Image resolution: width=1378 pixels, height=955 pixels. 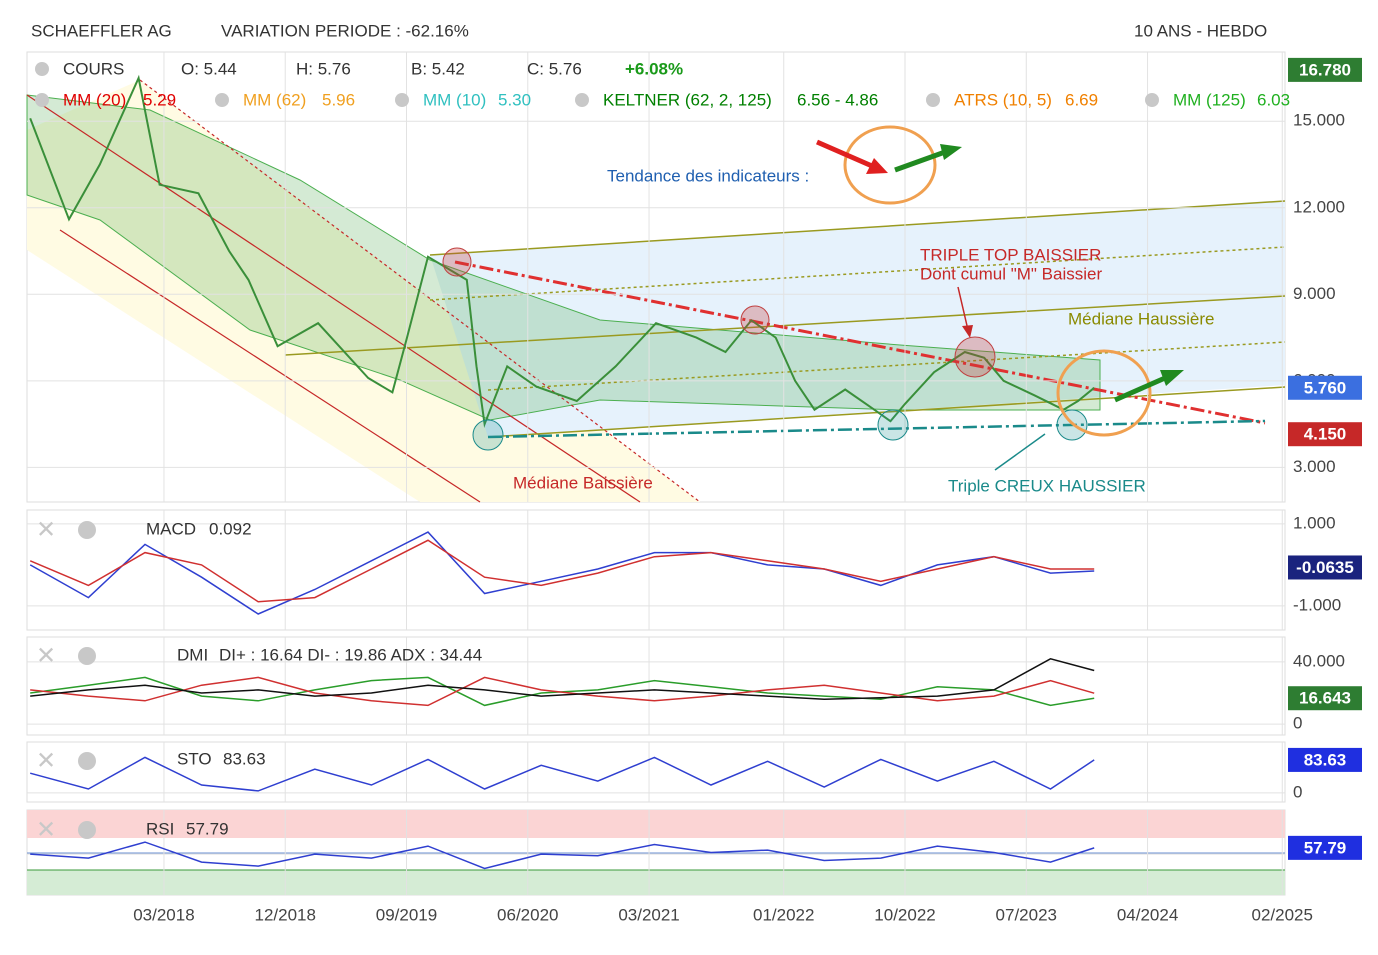 What do you see at coordinates (1325, 69) in the screenshot?
I see `value-badge-label: 16.780` at bounding box center [1325, 69].